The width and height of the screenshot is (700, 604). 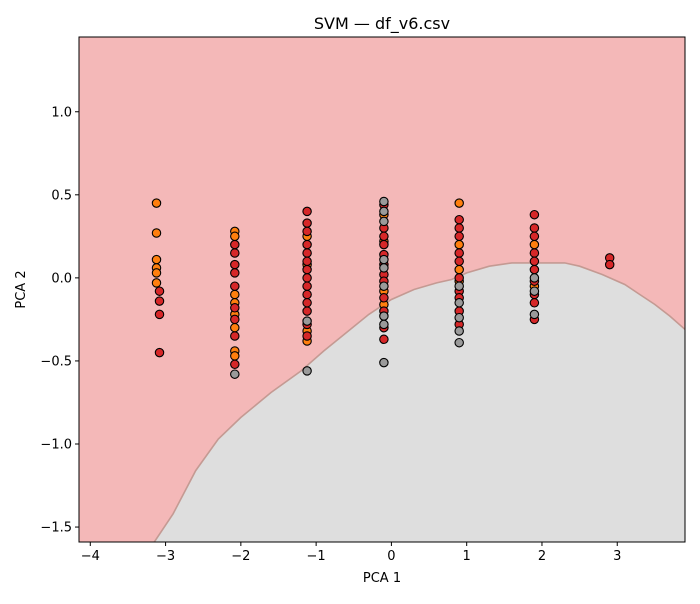 I want to click on x-tick-label: 2, so click(x=542, y=556).